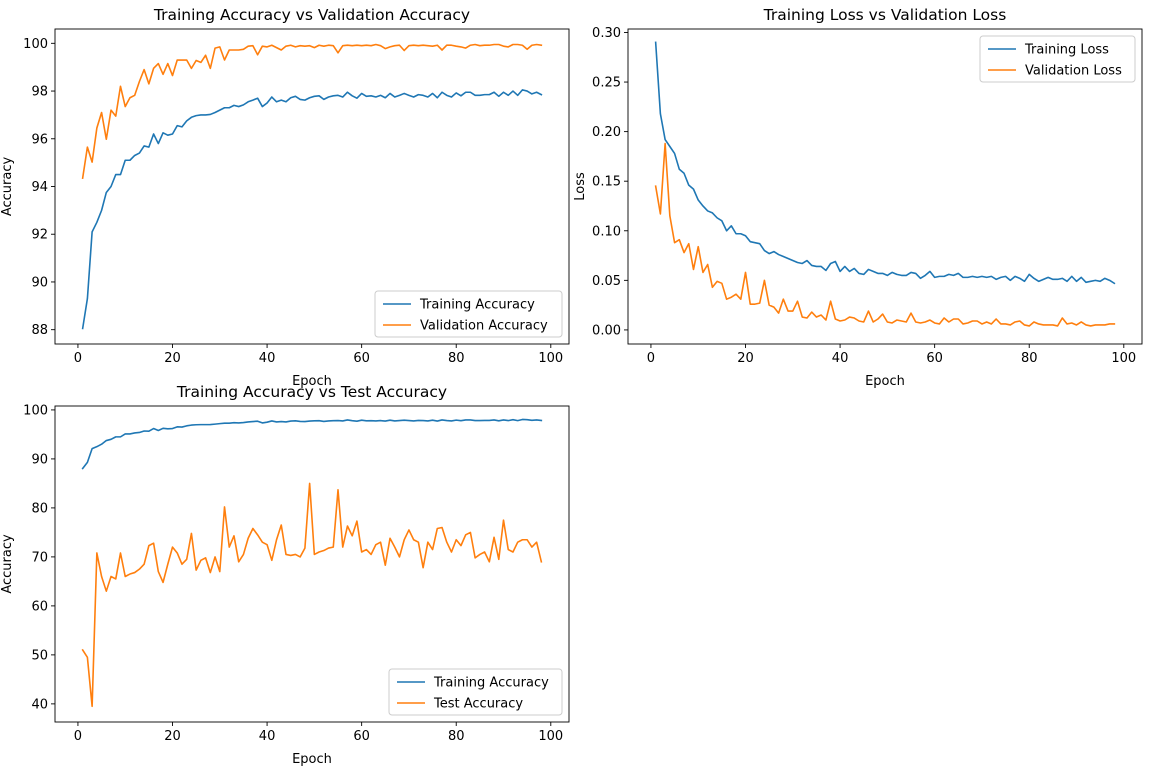  What do you see at coordinates (39, 235) in the screenshot?
I see `y-tick-label: 92` at bounding box center [39, 235].